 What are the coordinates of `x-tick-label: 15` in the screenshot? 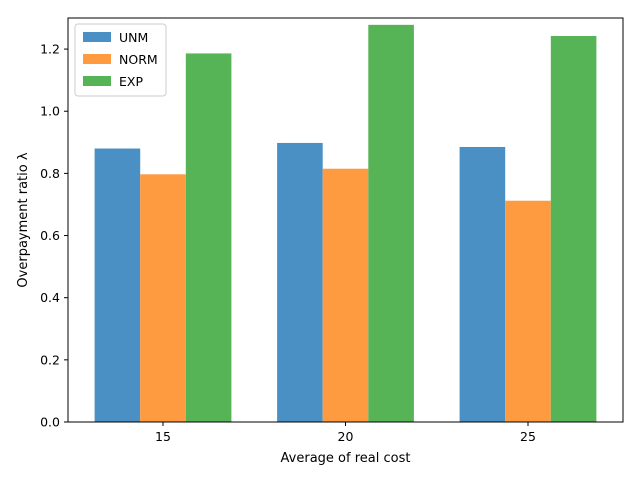 It's located at (163, 436).